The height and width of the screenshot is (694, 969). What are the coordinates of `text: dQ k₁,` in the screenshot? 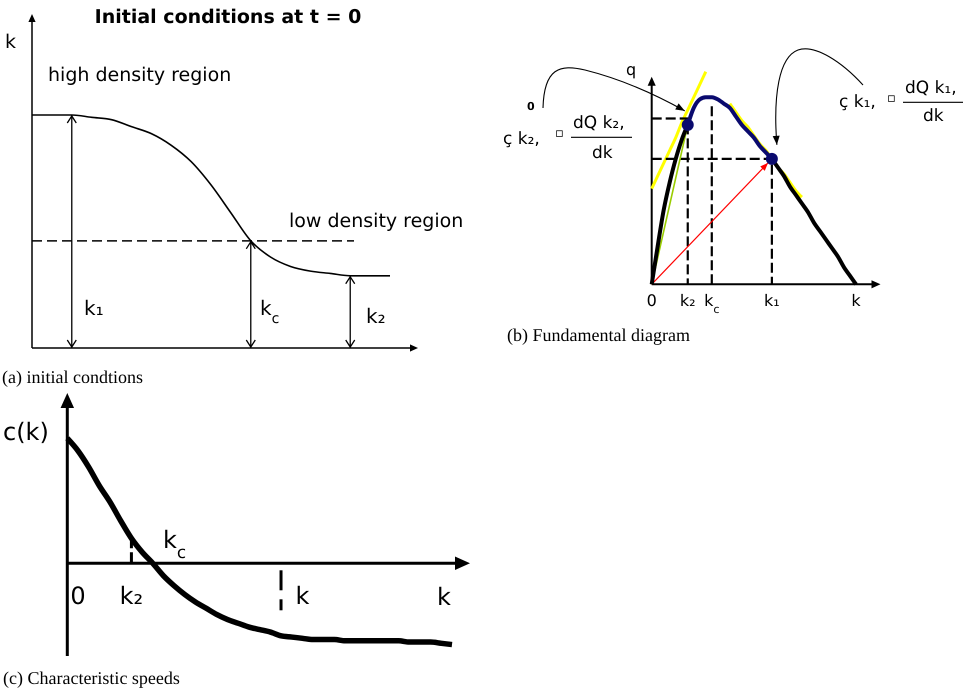 It's located at (931, 88).